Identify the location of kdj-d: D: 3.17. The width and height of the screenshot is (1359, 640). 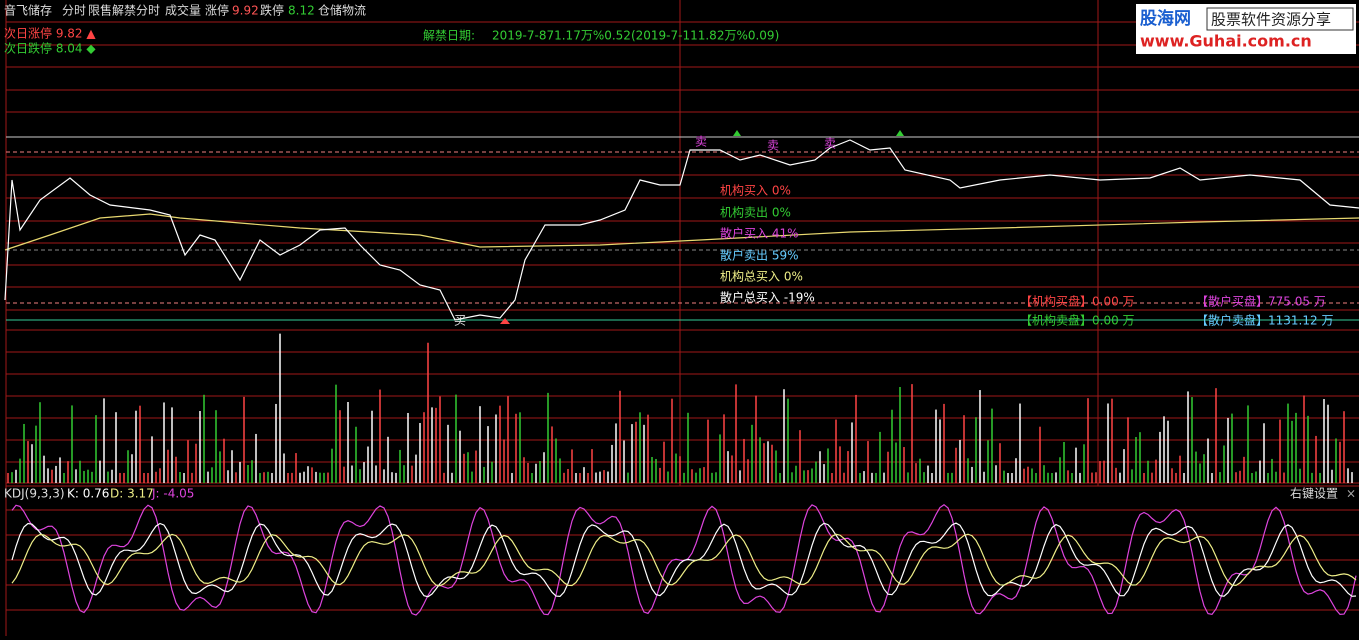
(132, 494).